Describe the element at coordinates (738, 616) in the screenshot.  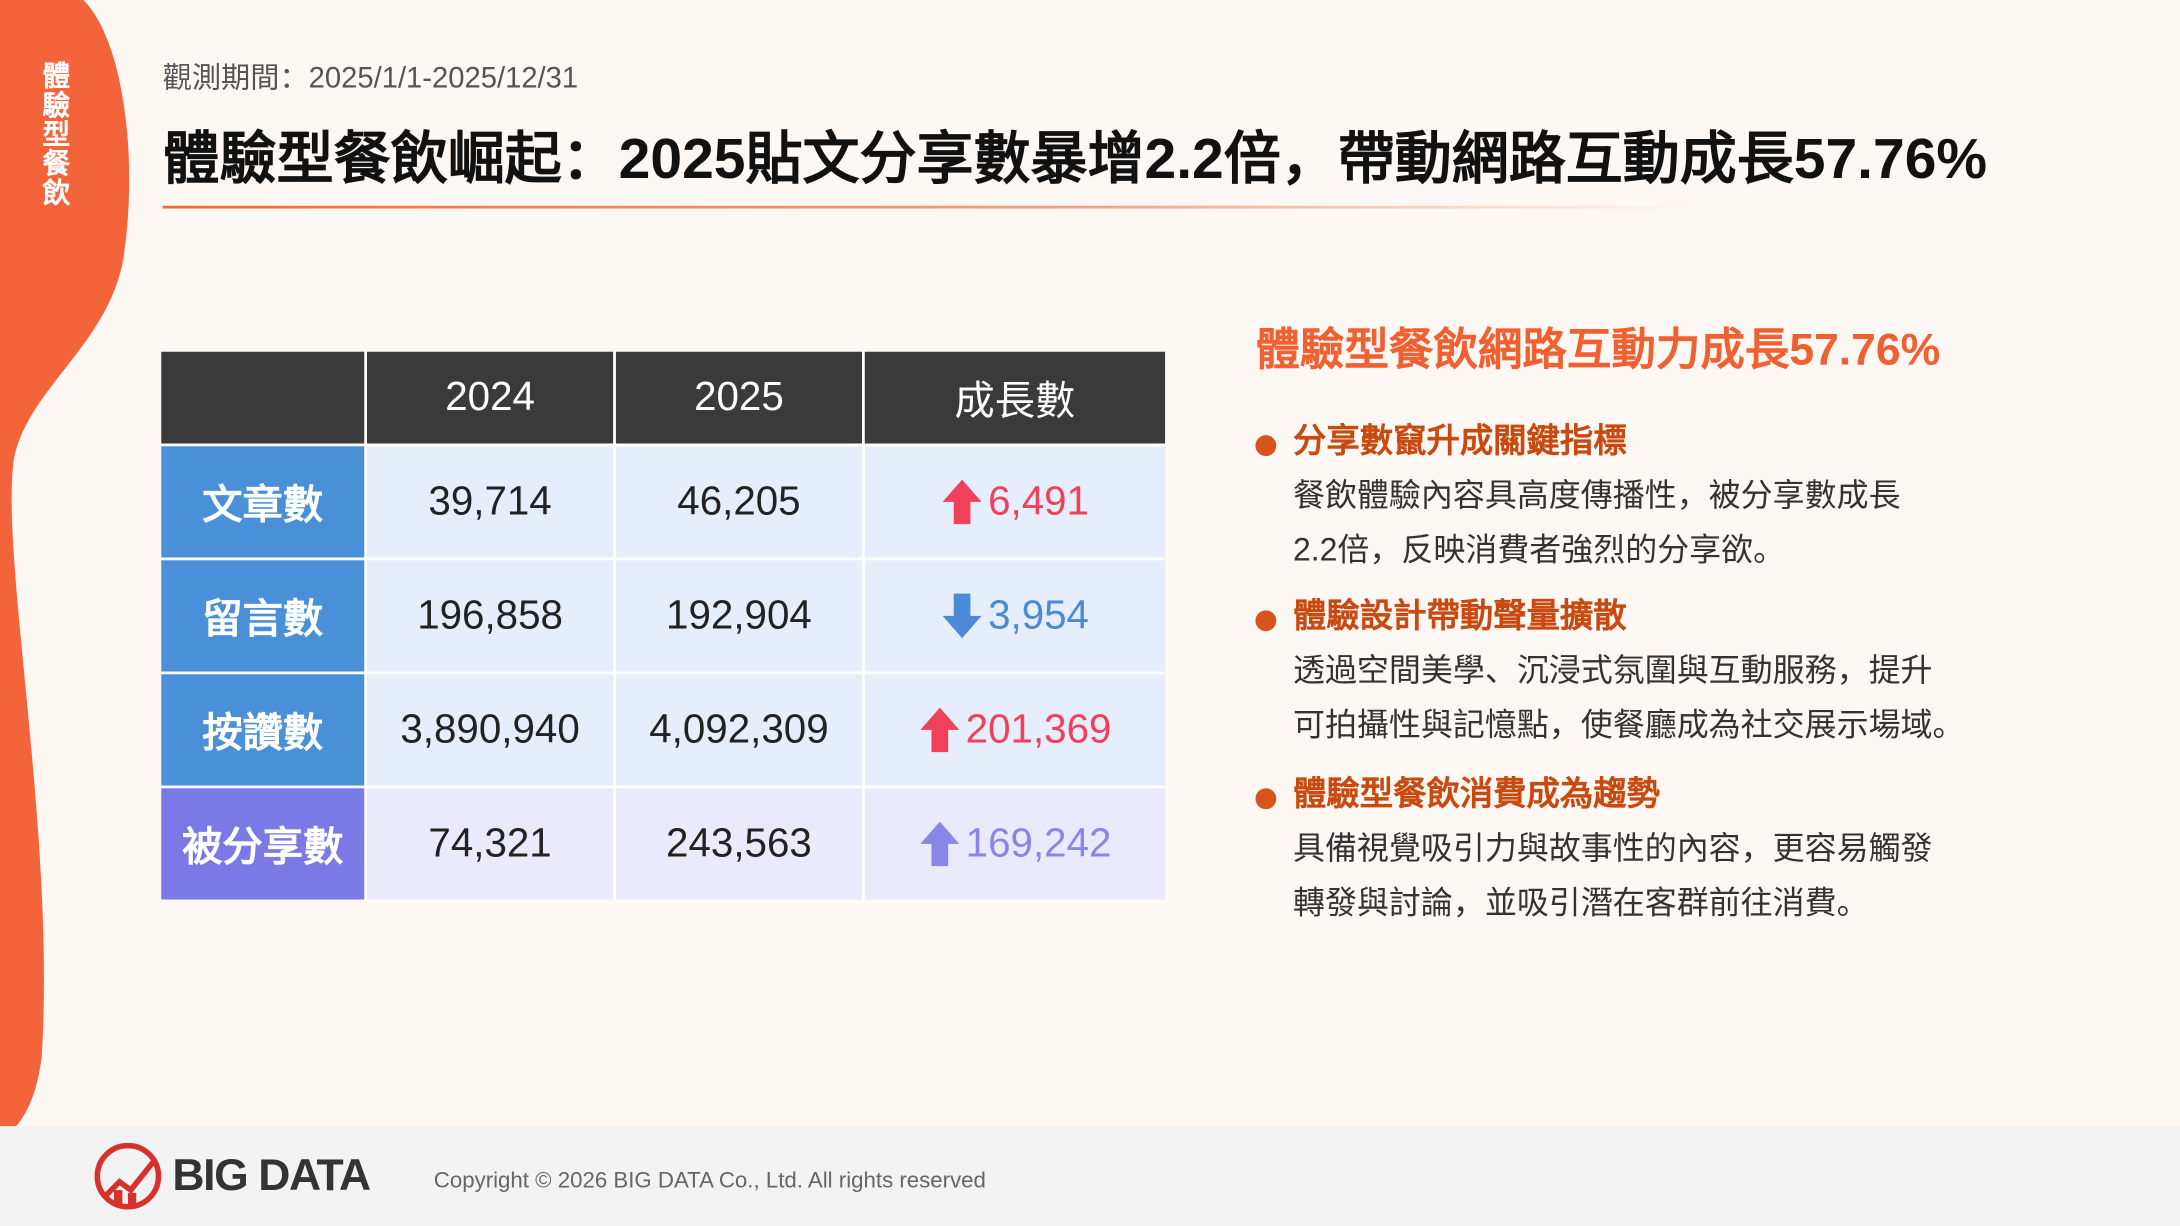
I see `cell: 192,904` at that location.